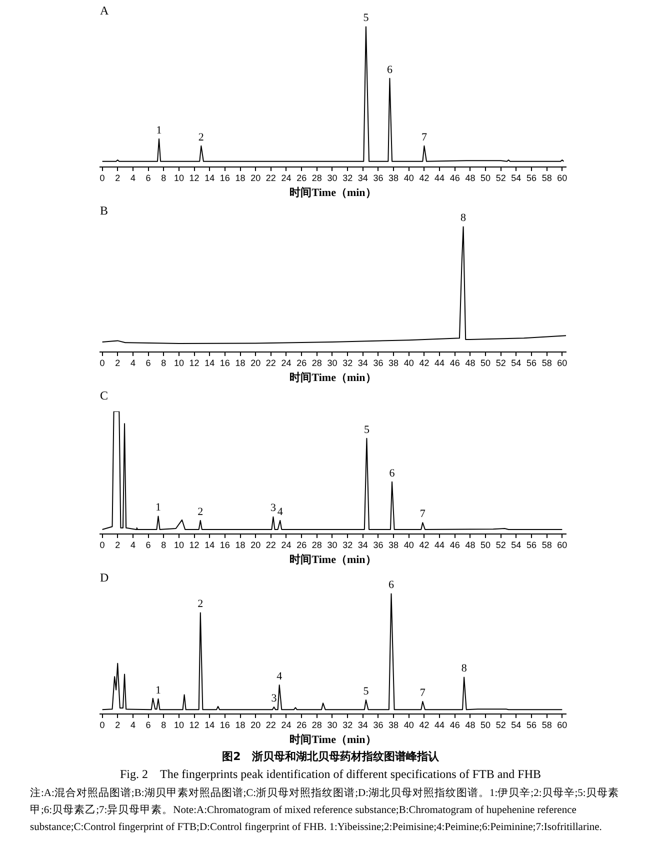 The width and height of the screenshot is (661, 867). I want to click on caption: Fig. 2 The fingerprints peak identification of different specifications of FTB and FHB, so click(330, 774).